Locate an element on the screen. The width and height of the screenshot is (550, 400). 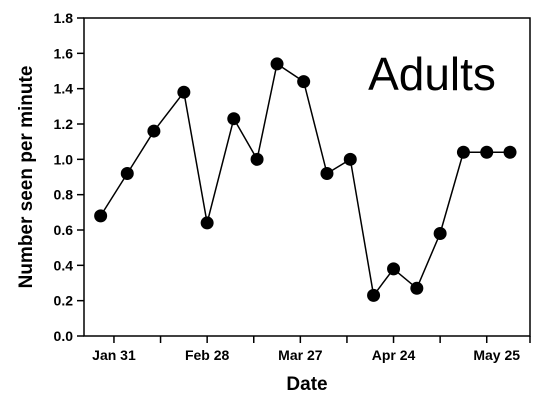
chart-annotation: Adults is located at coordinates (432, 74).